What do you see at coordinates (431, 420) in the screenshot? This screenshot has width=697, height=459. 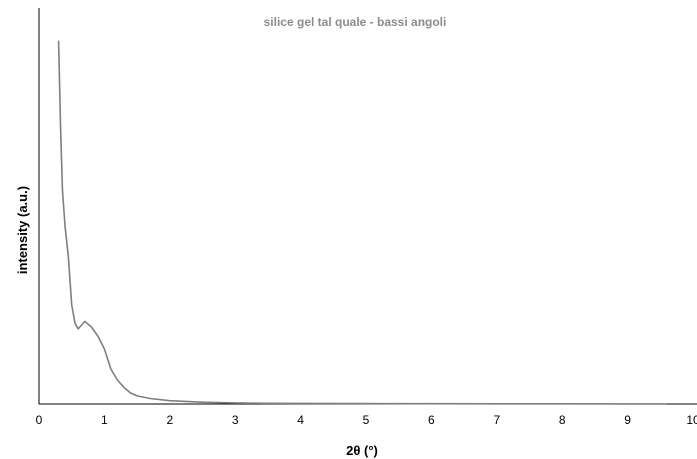 I see `x-tick-label: 6` at bounding box center [431, 420].